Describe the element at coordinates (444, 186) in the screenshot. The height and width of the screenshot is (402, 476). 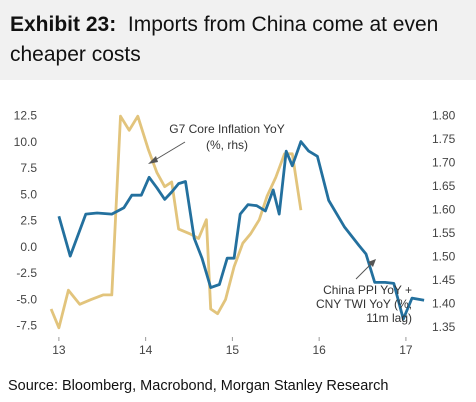
I see `y2-tick-label: 1.65` at that location.